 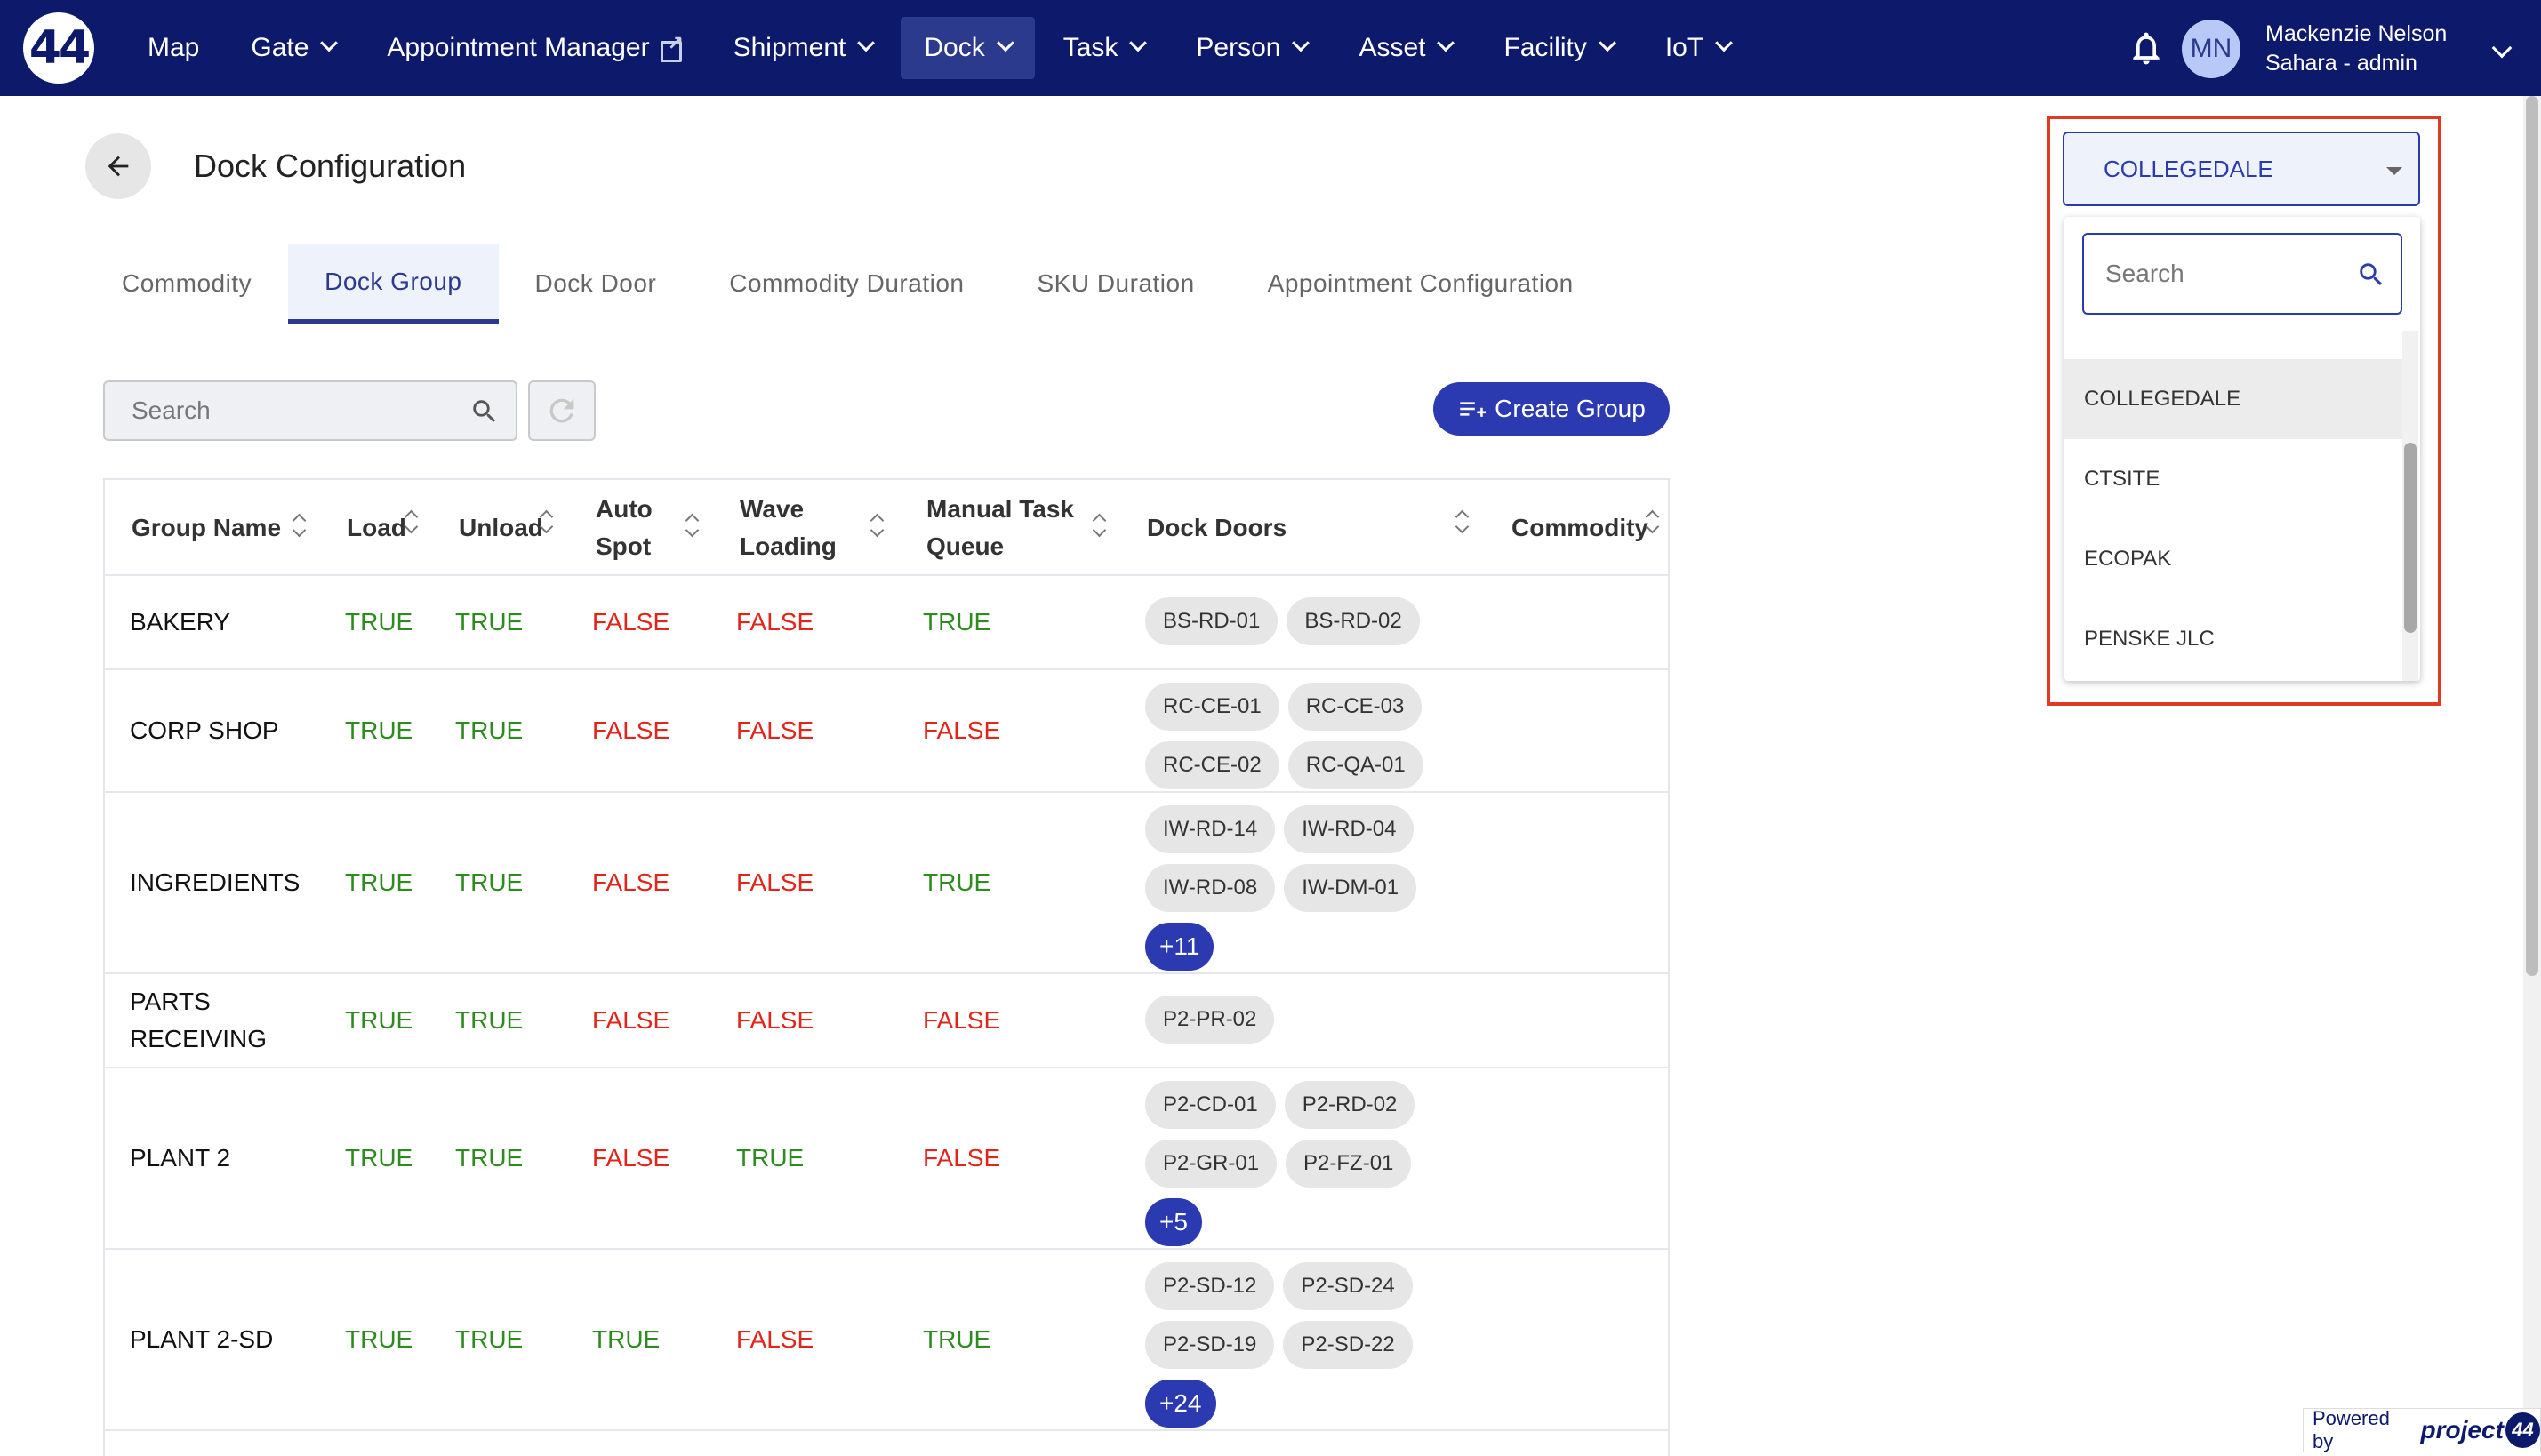 What do you see at coordinates (1116, 283) in the screenshot?
I see `tab-sku-duration: SKU Duration` at bounding box center [1116, 283].